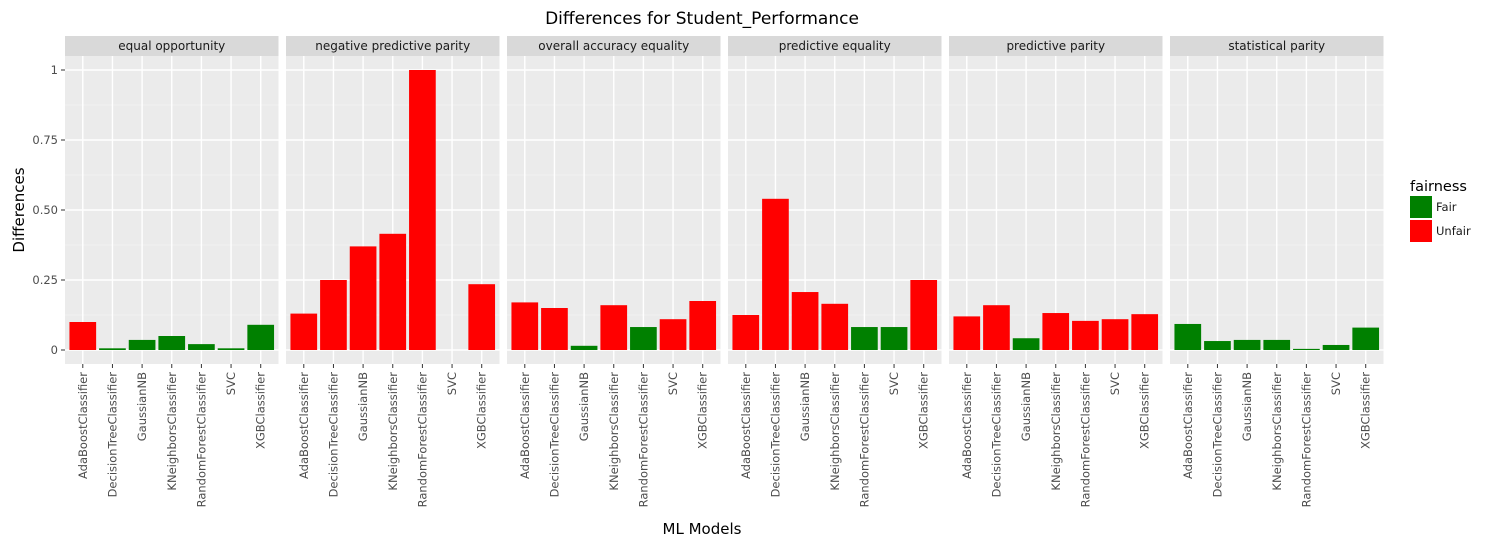  What do you see at coordinates (1438, 187) in the screenshot?
I see `legend-title: fairness` at bounding box center [1438, 187].